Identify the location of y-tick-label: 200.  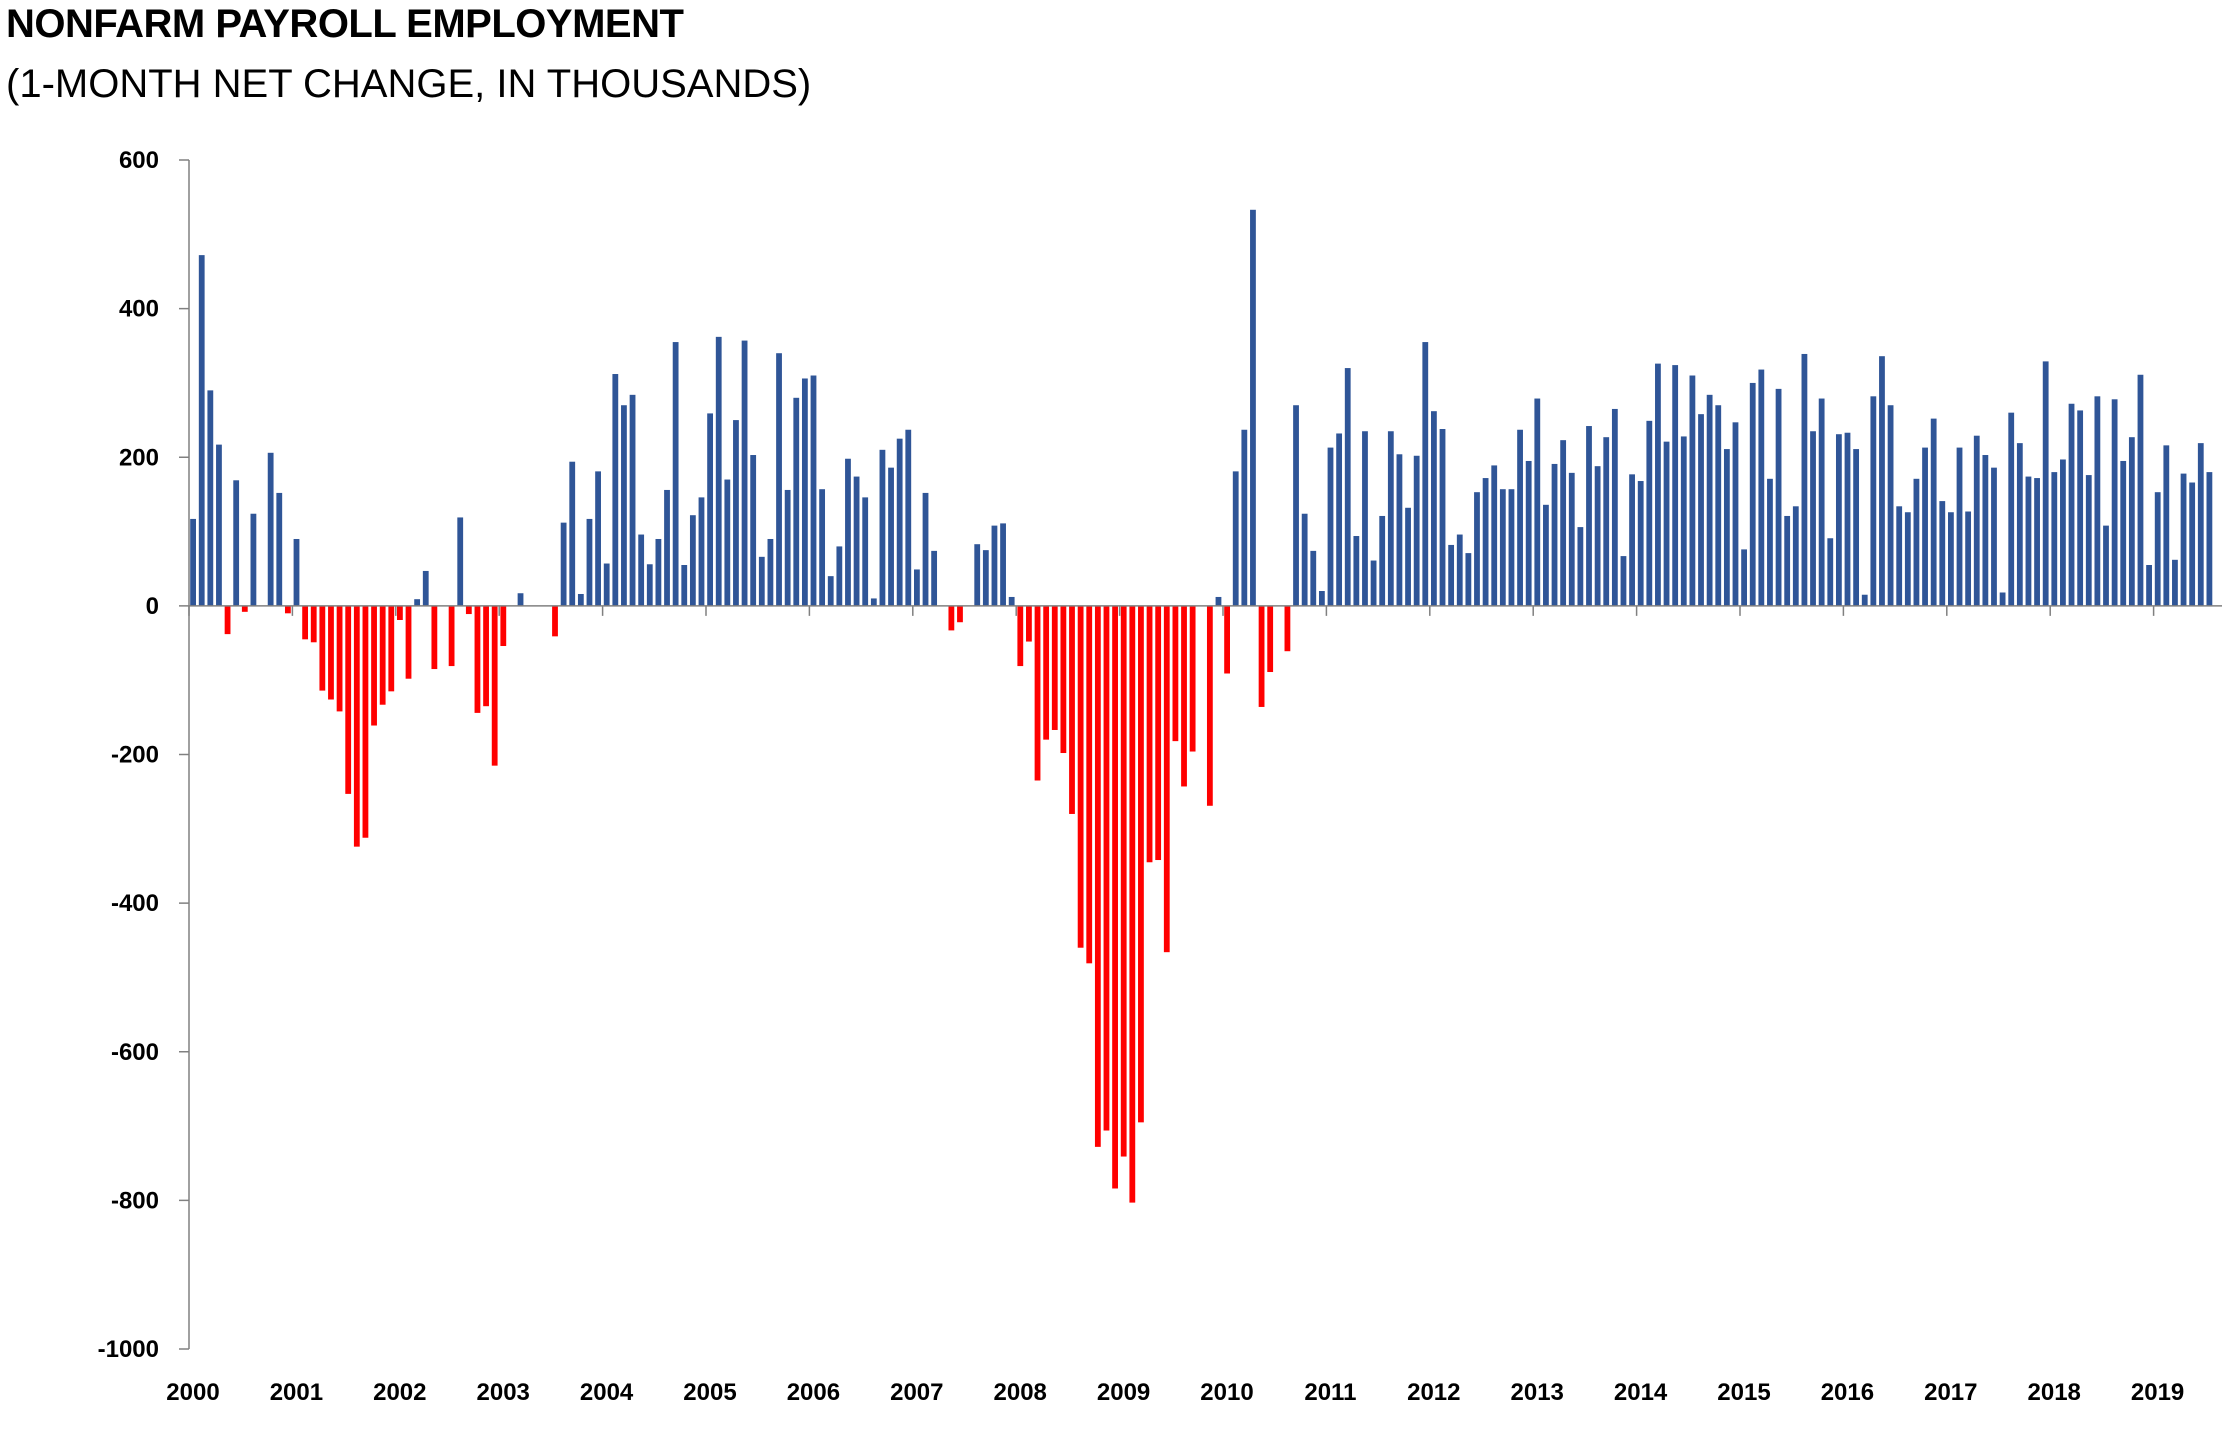
(139, 457).